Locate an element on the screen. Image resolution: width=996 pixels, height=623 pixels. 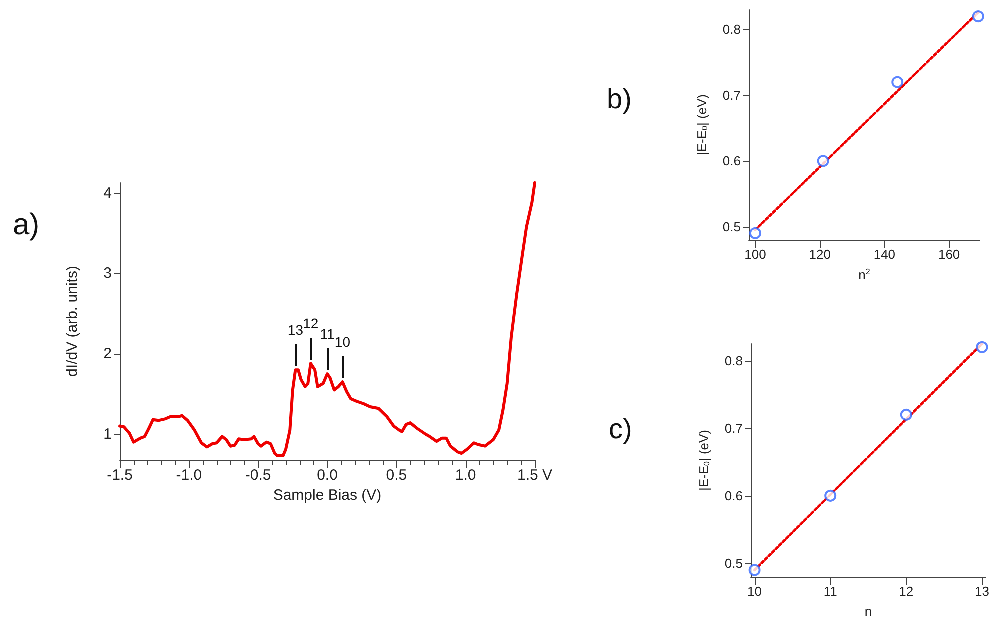
x-tick-label: 13 is located at coordinates (982, 591).